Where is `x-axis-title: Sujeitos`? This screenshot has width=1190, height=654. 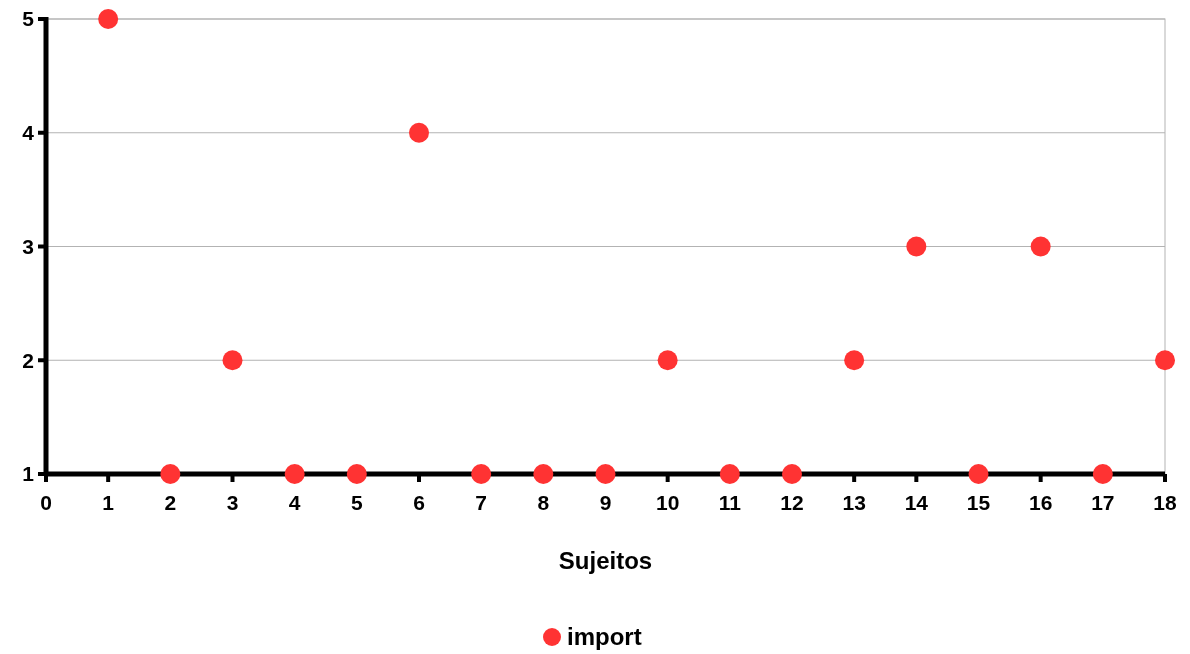 x-axis-title: Sujeitos is located at coordinates (605, 560).